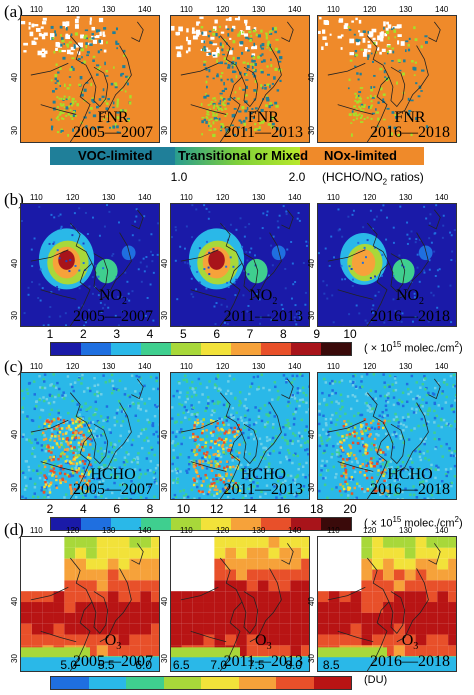  I want to click on panel-a-map-3-lon-tick-3: 130, so click(406, 9).